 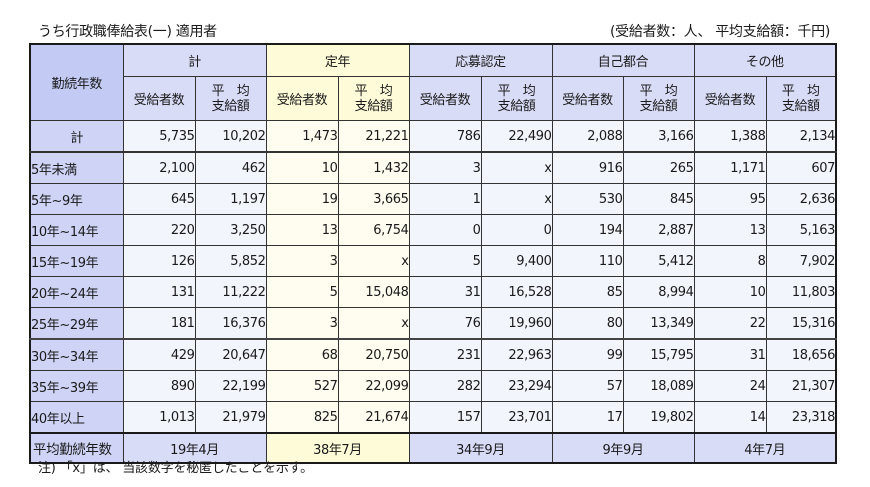 I want to click on header-group-other: その他, so click(x=765, y=60).